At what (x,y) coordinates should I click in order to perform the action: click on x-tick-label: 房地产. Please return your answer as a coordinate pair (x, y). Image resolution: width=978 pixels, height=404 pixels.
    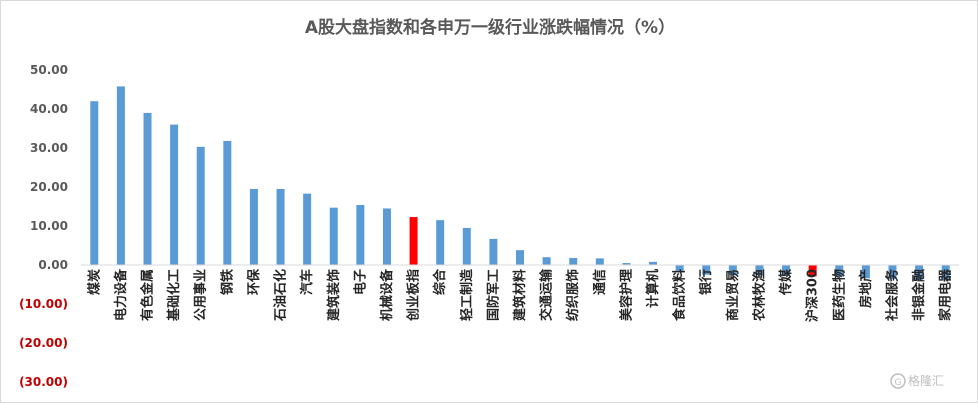
    Looking at the image, I should click on (866, 288).